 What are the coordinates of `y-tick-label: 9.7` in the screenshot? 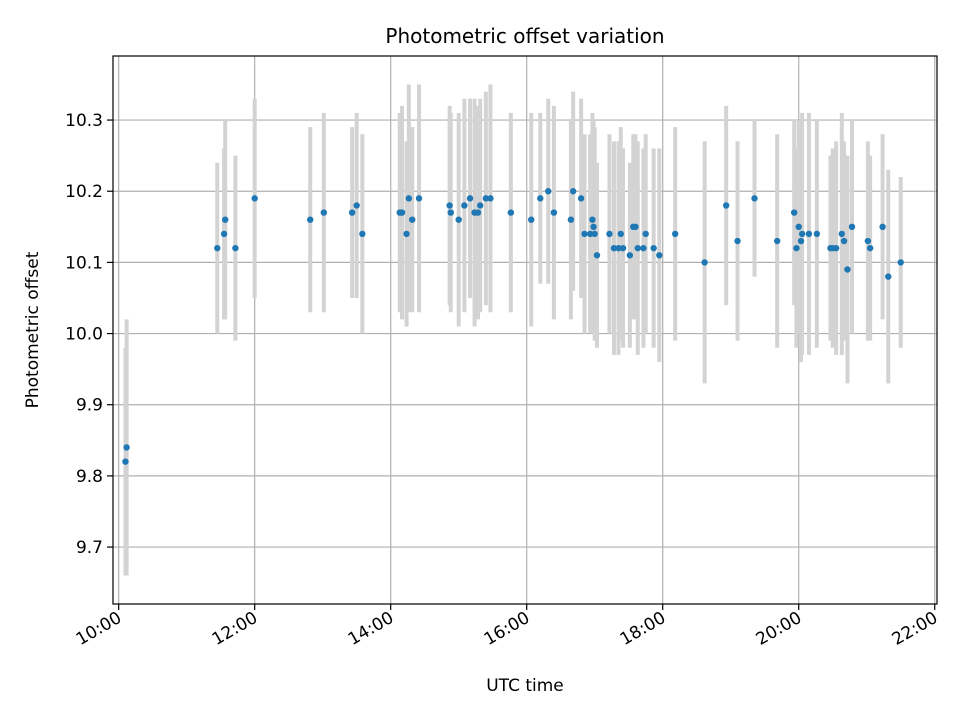 It's located at (89, 548).